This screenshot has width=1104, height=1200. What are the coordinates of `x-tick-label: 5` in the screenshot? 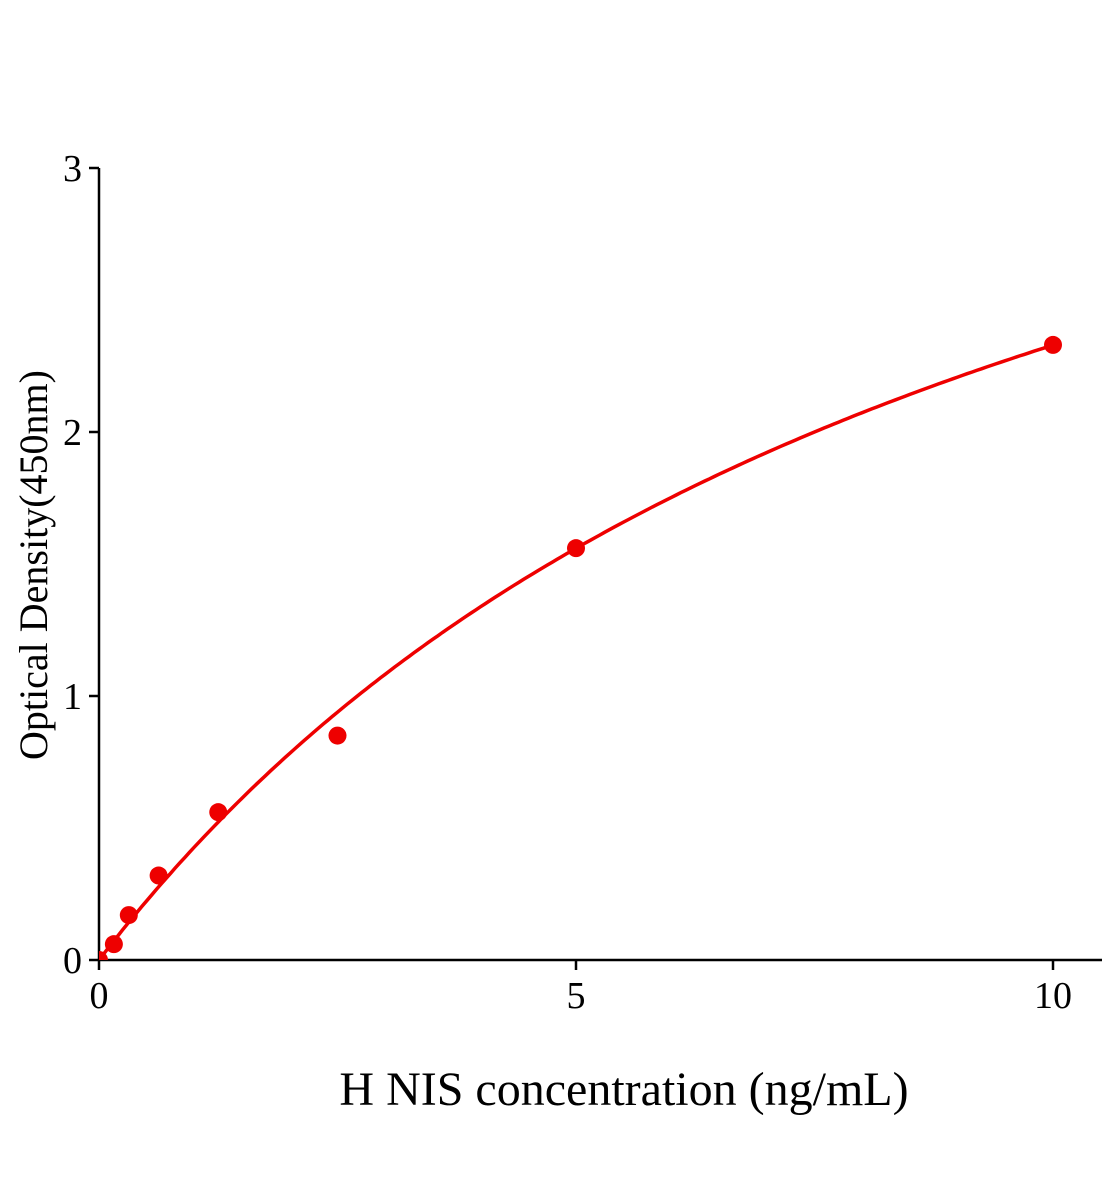 It's located at (576, 996).